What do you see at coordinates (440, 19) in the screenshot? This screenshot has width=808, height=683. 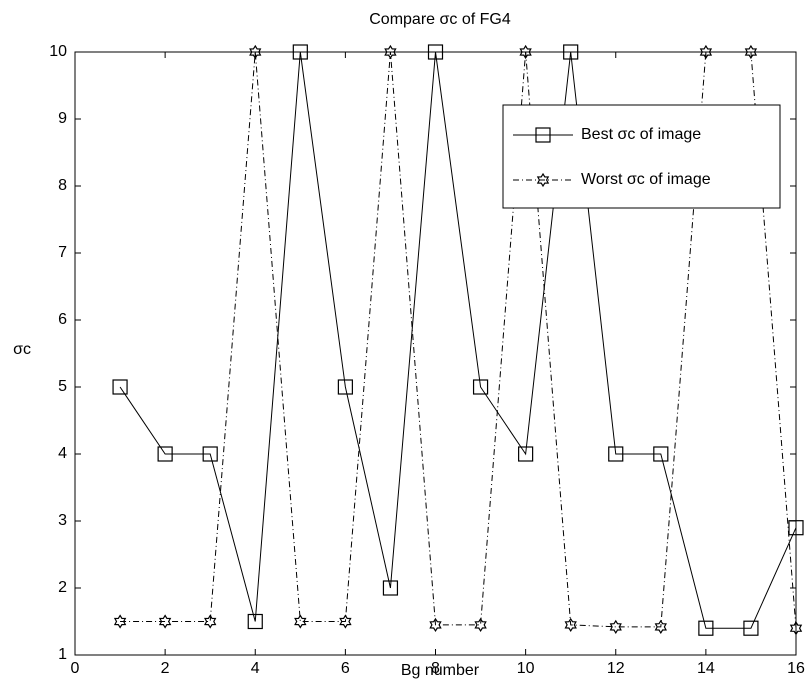 I see `chart-title: Compare σc of FG4` at bounding box center [440, 19].